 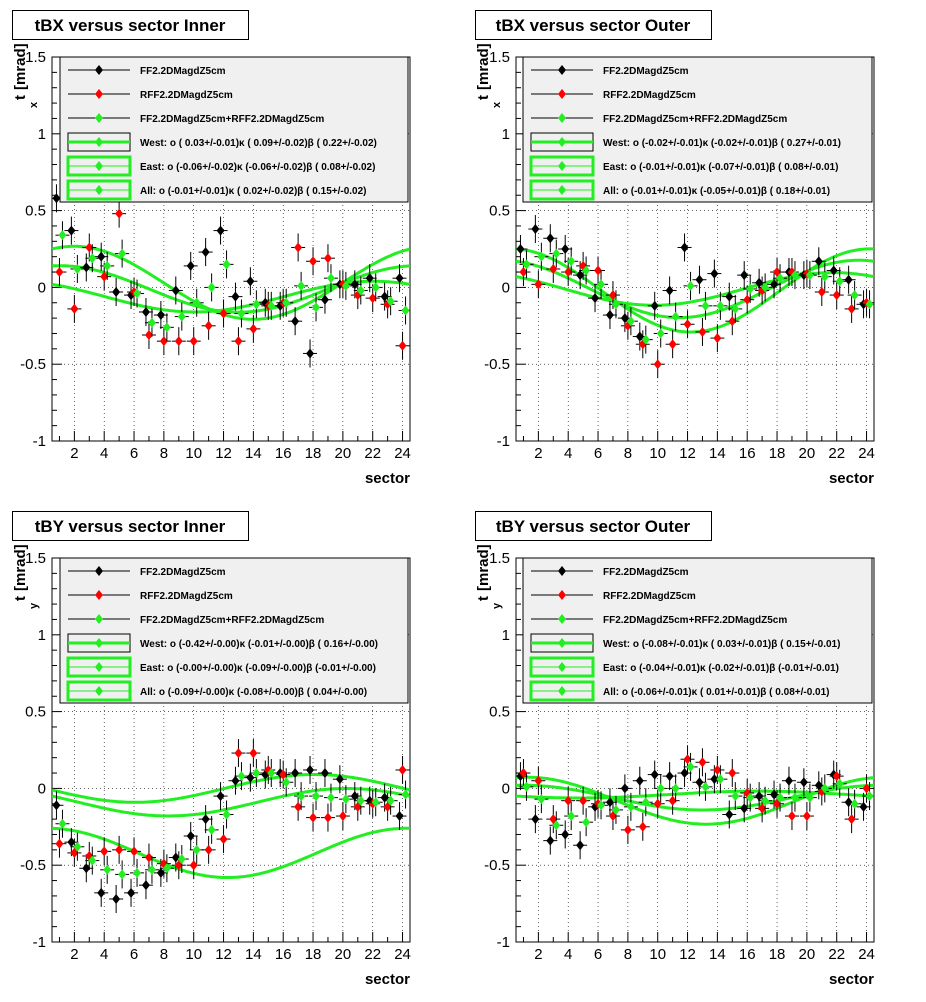 I want to click on x-tick-label: 12, so click(x=687, y=954).